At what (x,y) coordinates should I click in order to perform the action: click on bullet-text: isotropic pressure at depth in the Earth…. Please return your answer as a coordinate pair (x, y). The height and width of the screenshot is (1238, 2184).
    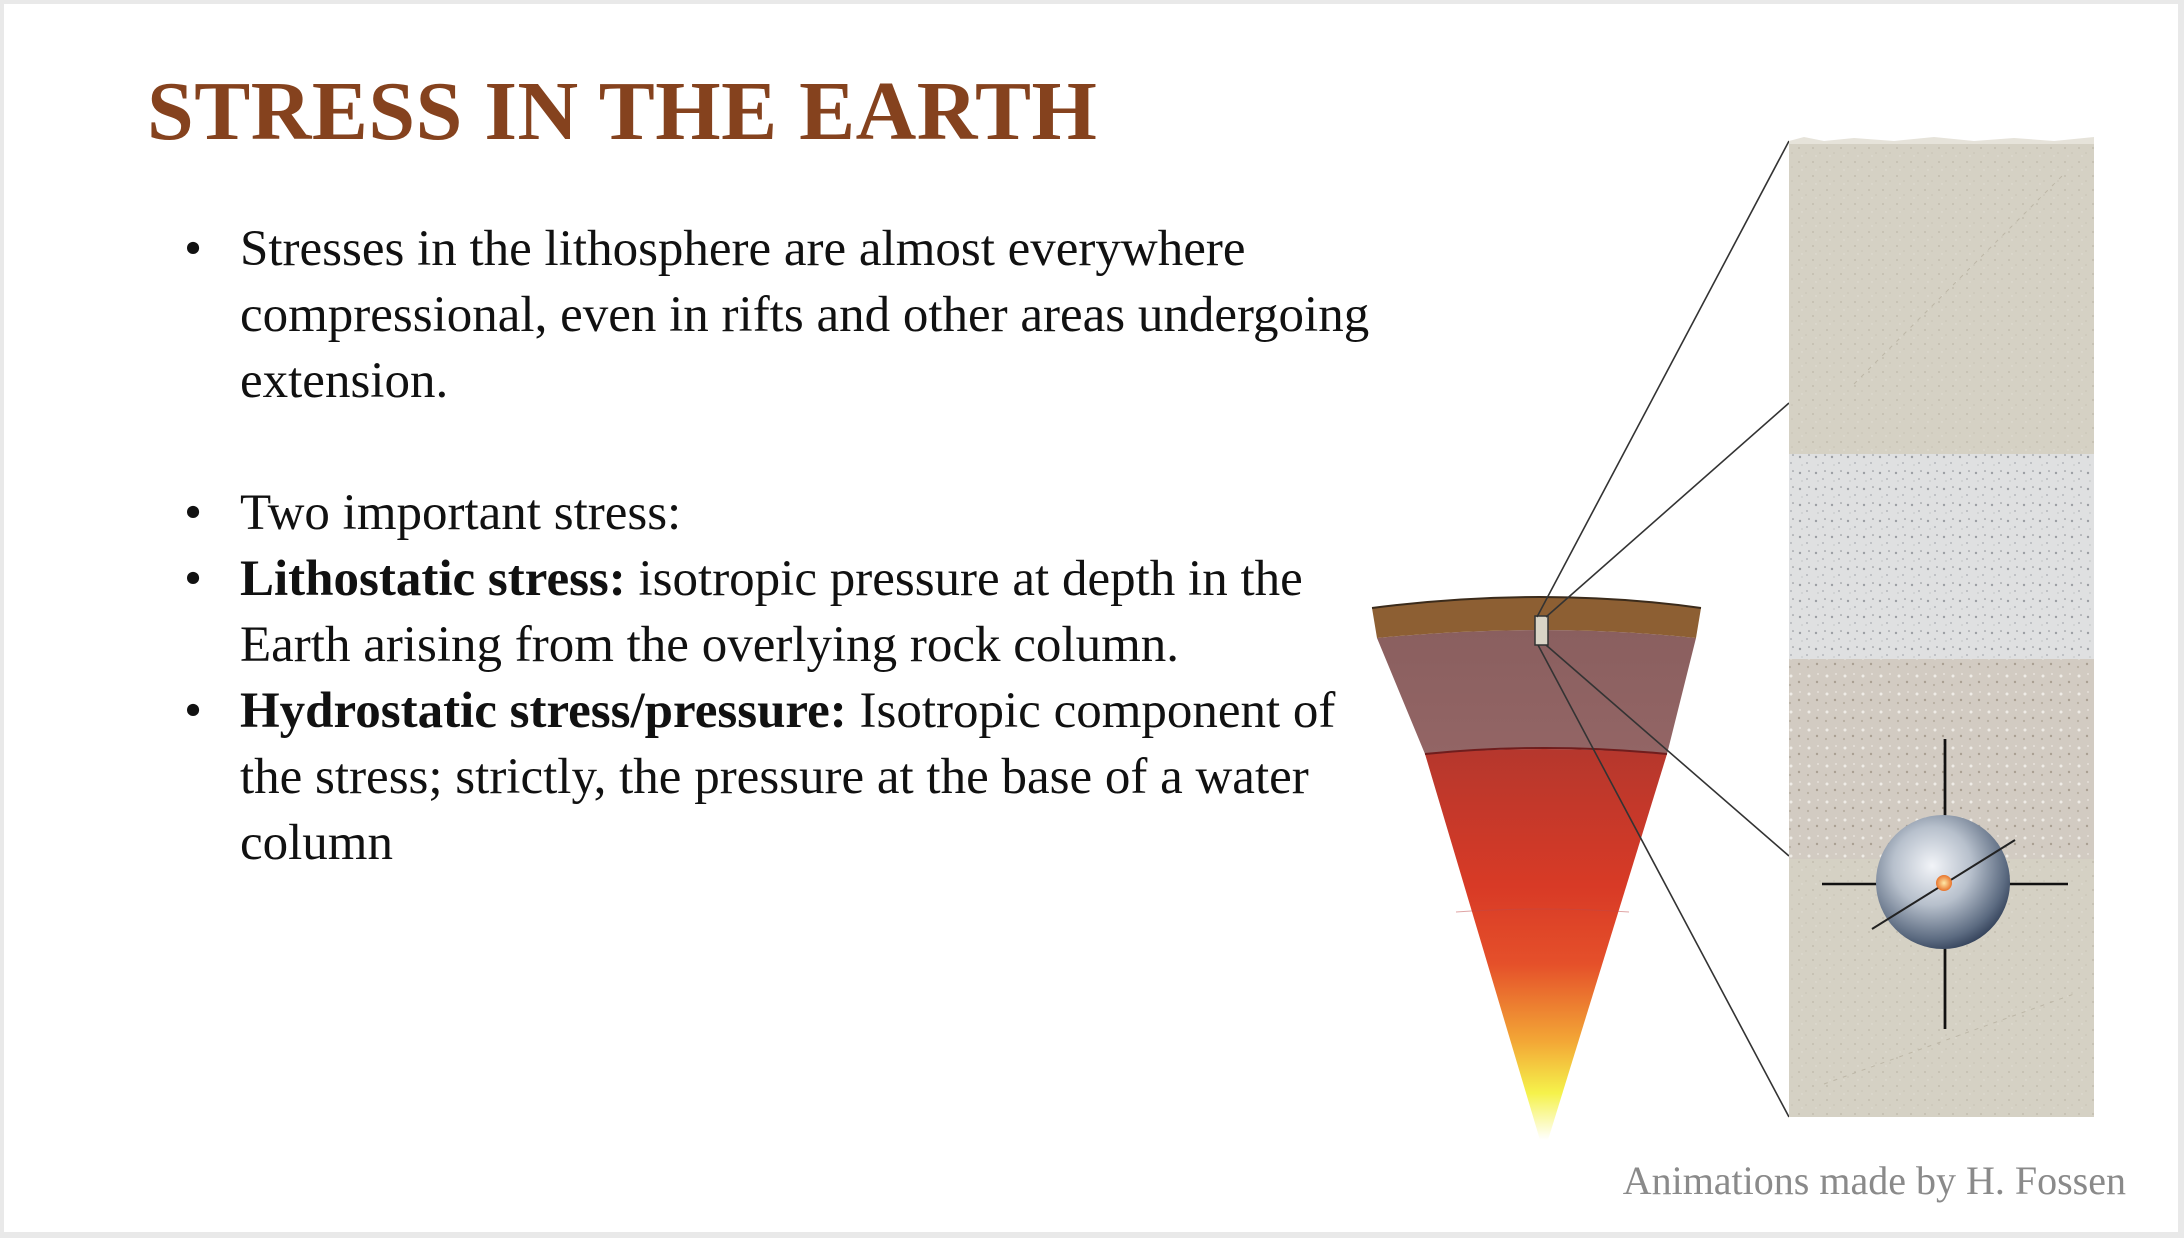
    Looking at the image, I should click on (771, 612).